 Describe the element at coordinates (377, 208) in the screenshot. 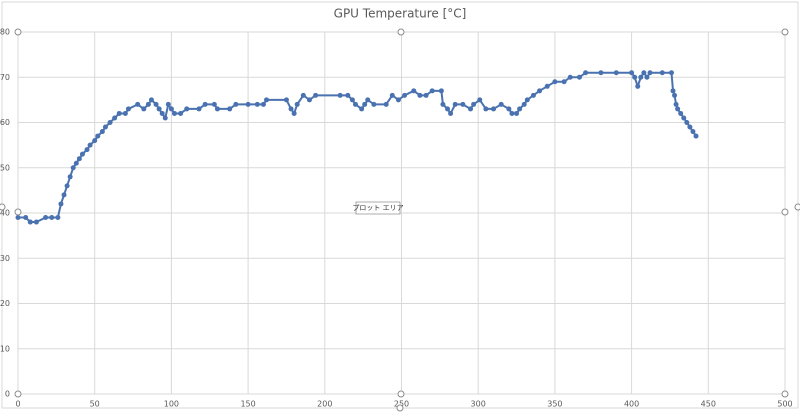

I see `tooltip-text: プロット エリア` at that location.